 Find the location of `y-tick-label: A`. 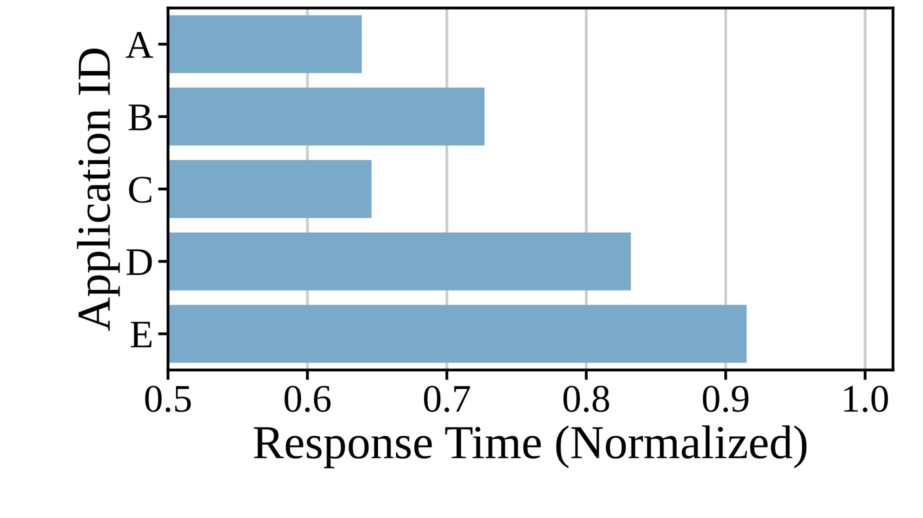

y-tick-label: A is located at coordinates (140, 45).